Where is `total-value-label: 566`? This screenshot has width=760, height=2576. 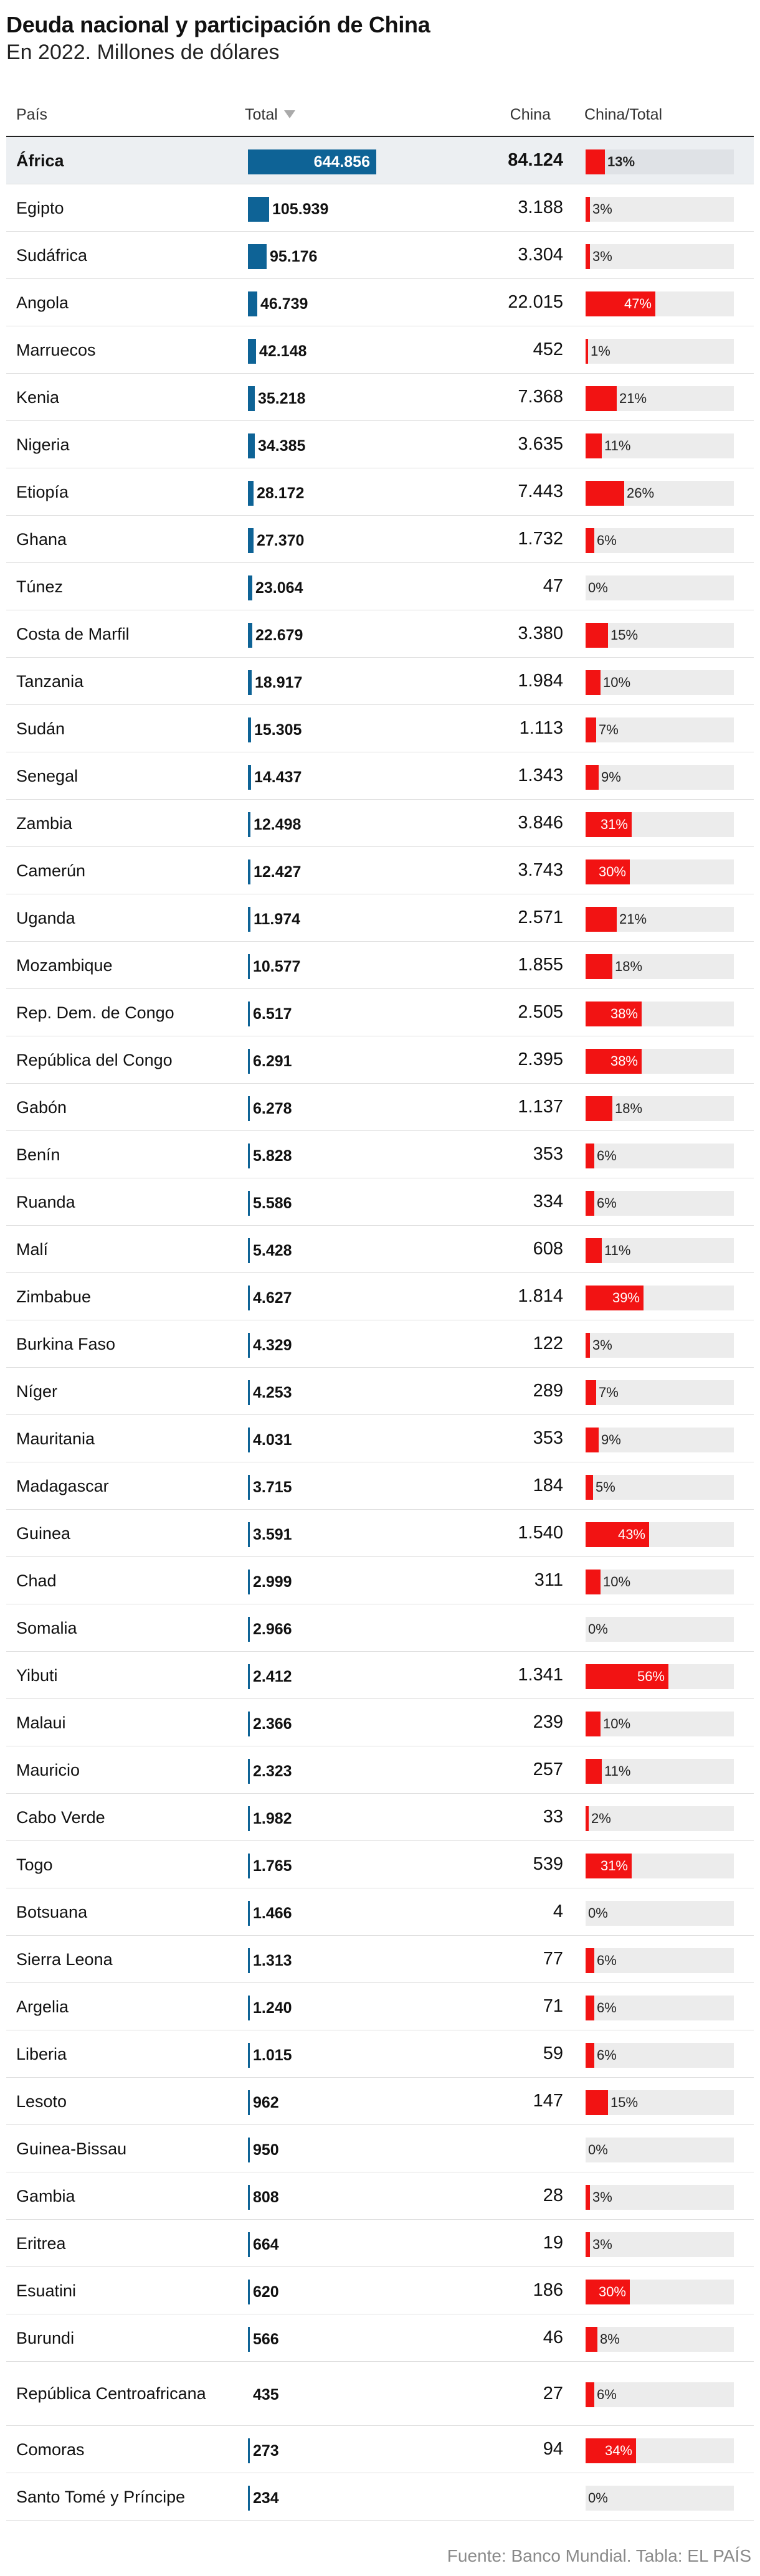
total-value-label: 566 is located at coordinates (266, 2340).